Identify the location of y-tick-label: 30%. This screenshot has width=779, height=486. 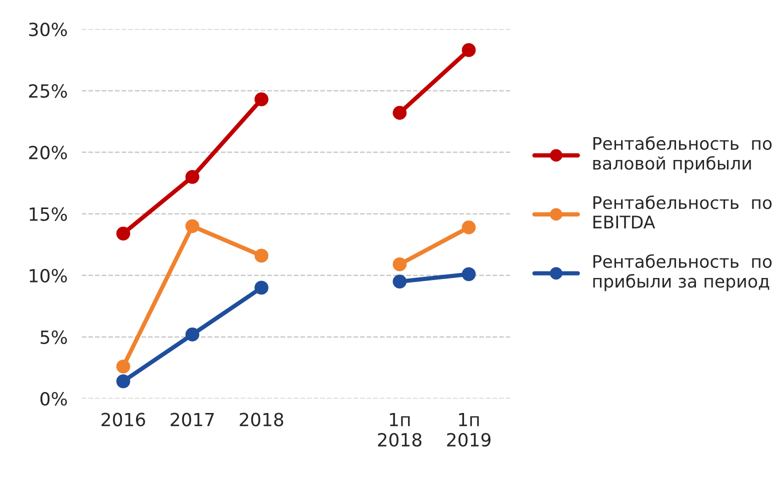
(48, 29).